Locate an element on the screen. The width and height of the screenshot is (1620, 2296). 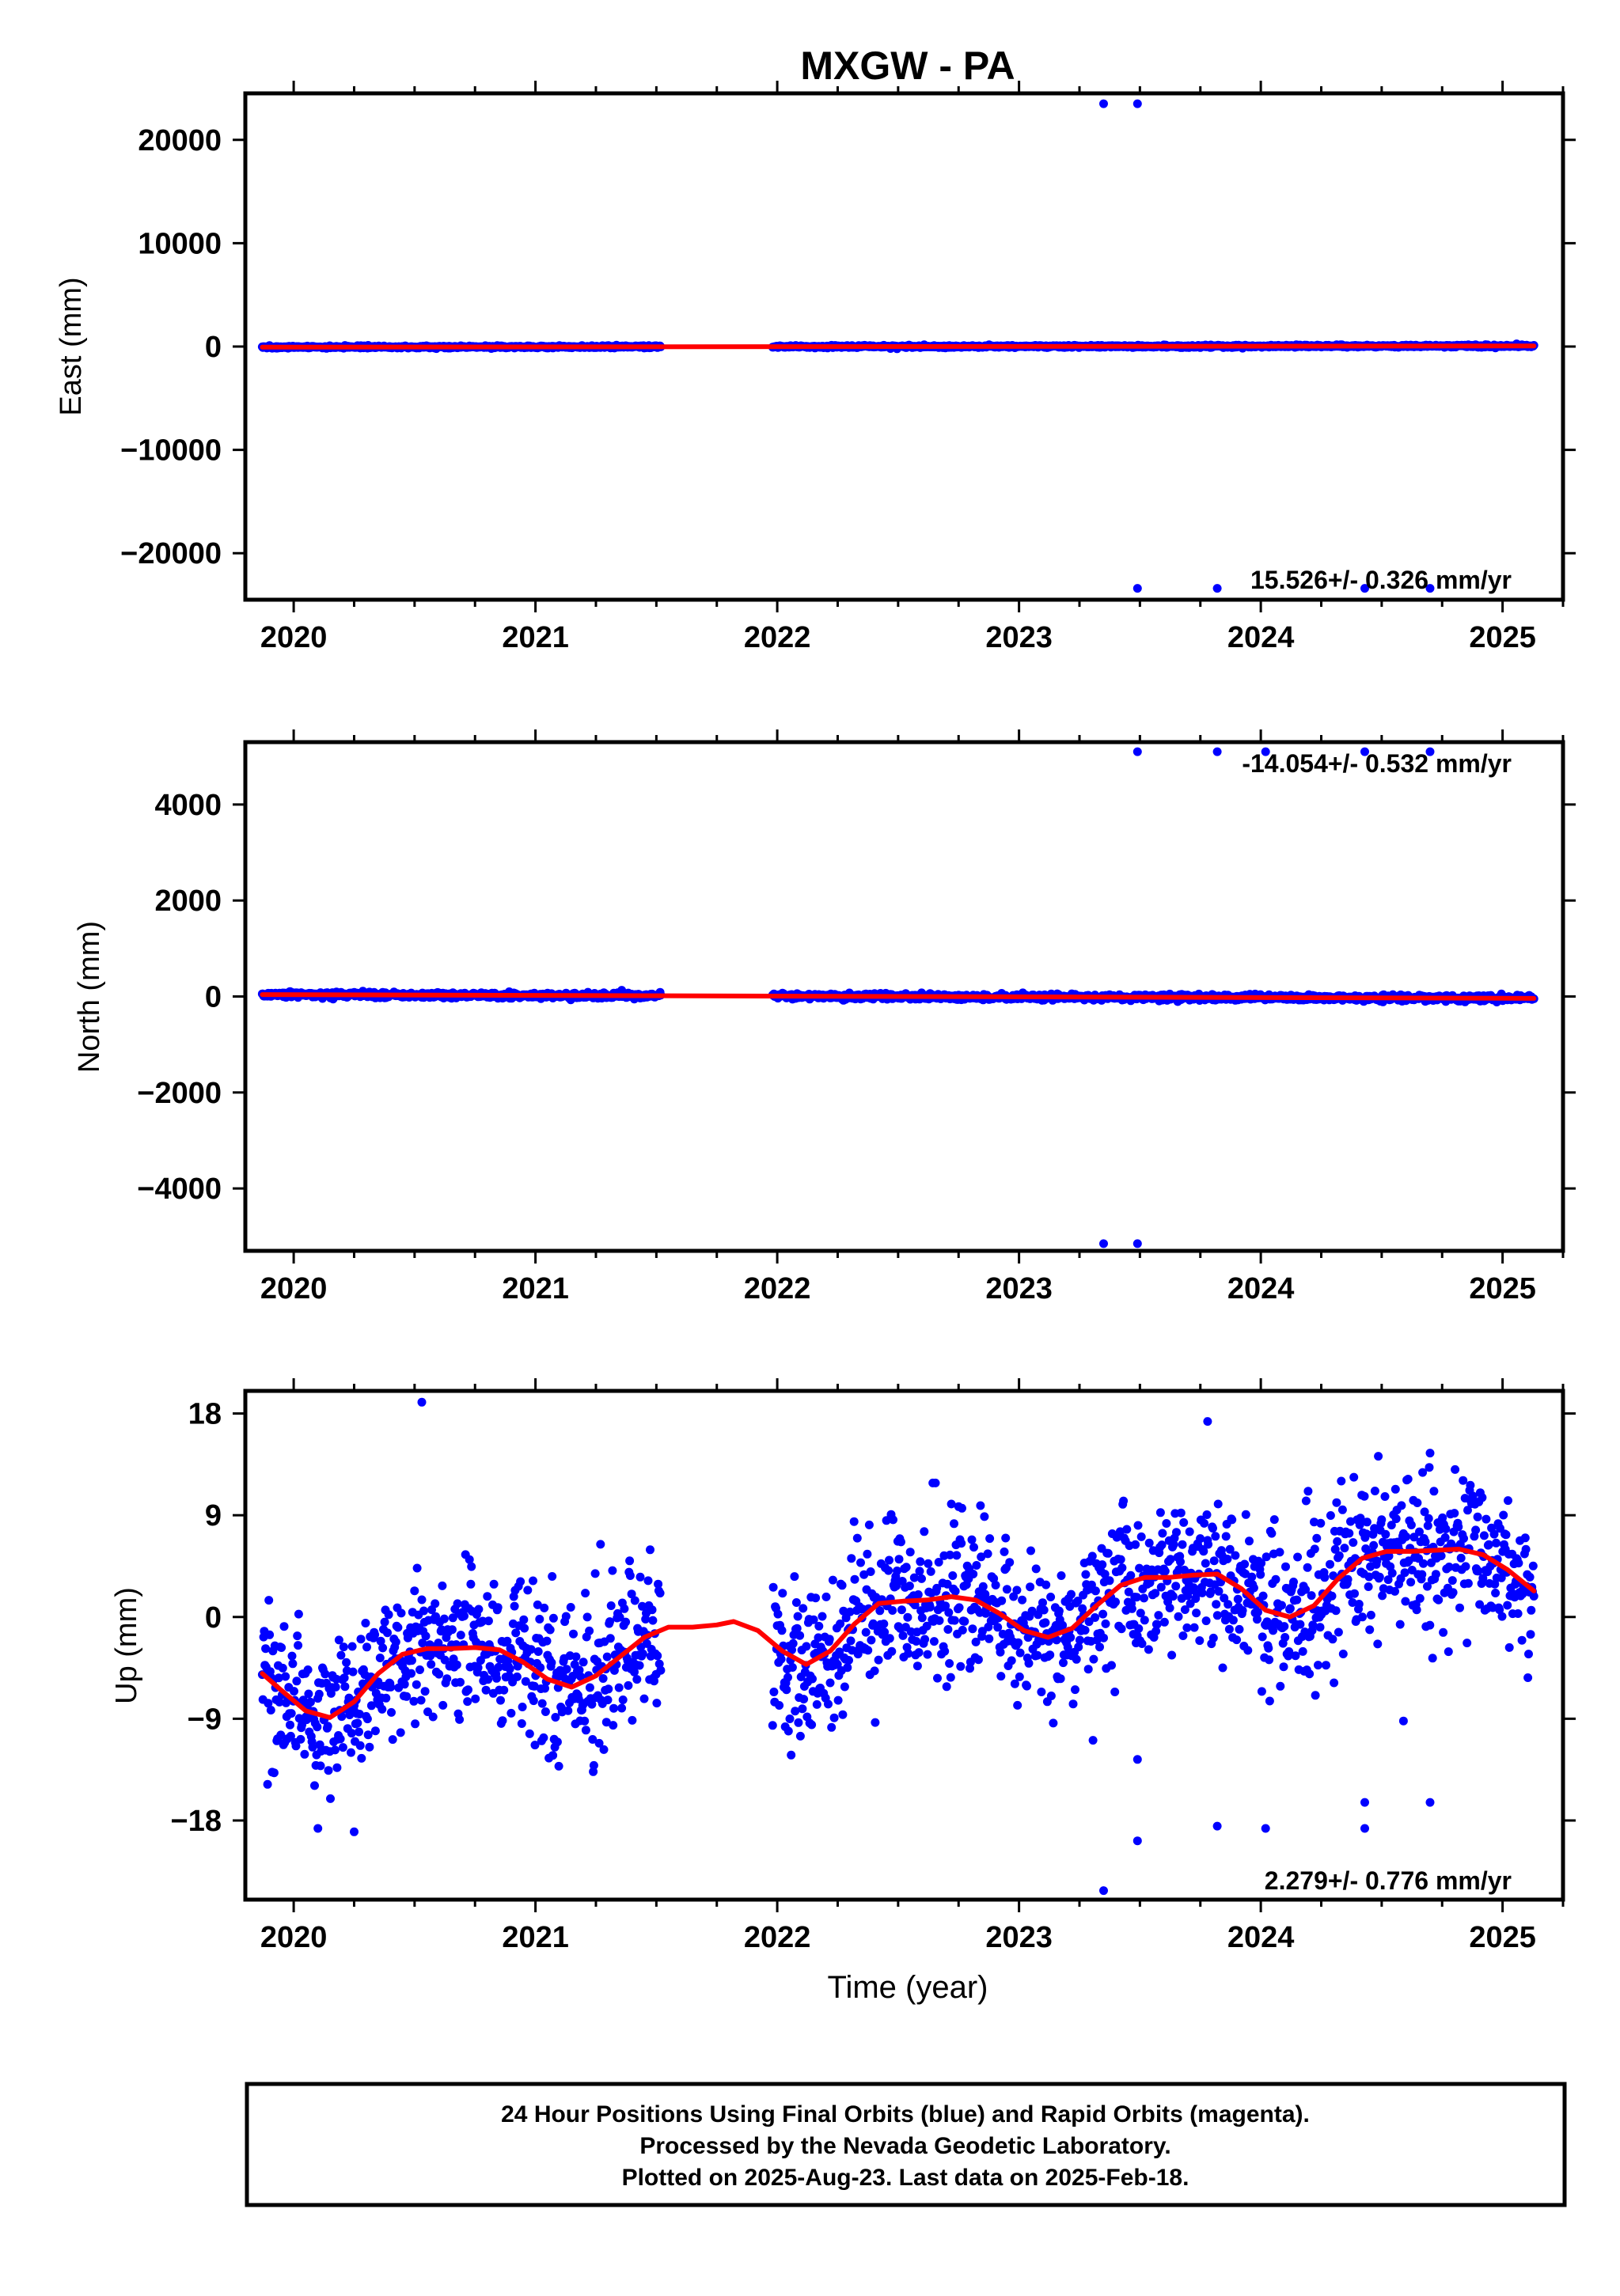
east-y-tick-label: −20000 is located at coordinates (171, 553).